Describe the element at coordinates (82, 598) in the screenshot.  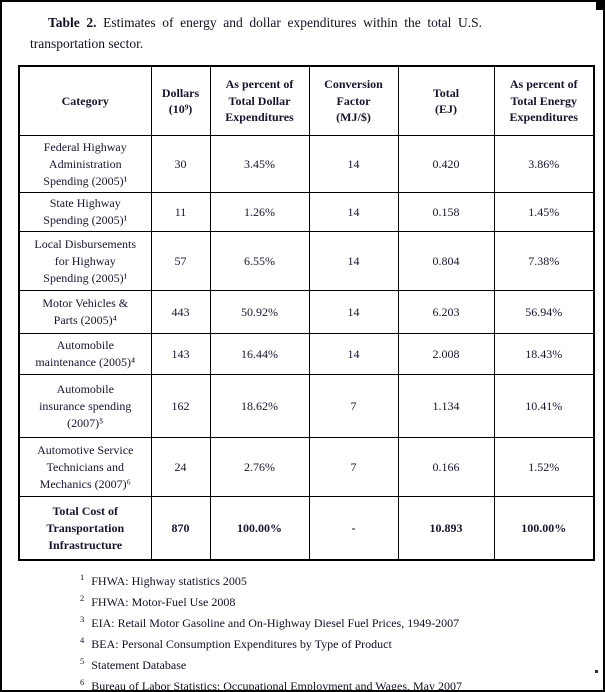
I see `footnote-marker: 2` at that location.